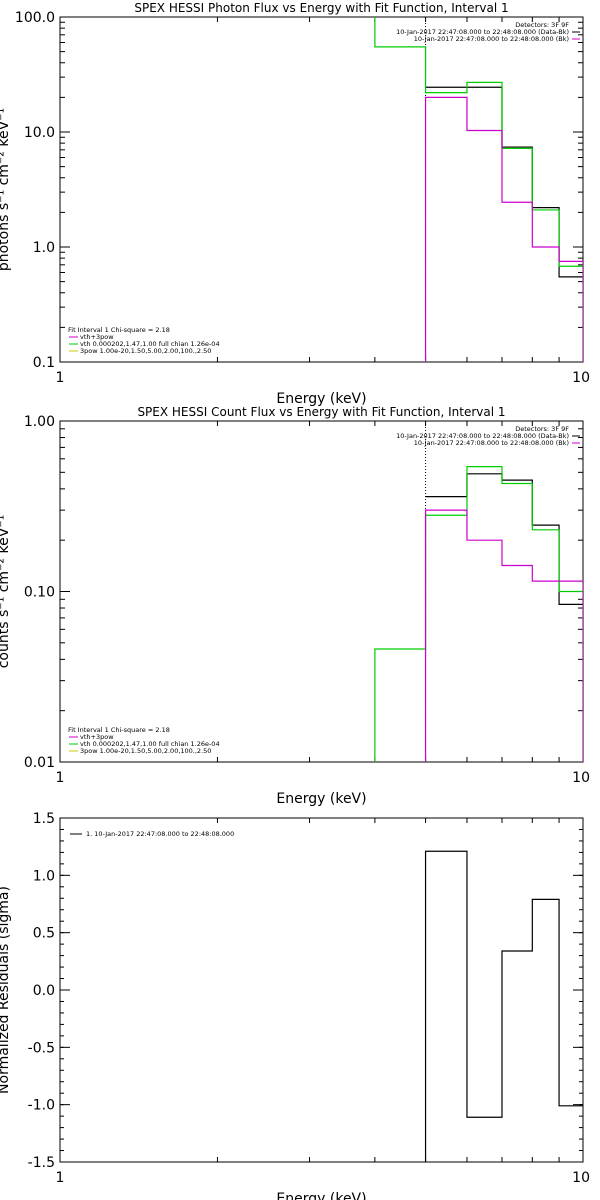 This screenshot has height=1200, width=600. What do you see at coordinates (44, 819) in the screenshot?
I see `y-tick-label: 1.5` at bounding box center [44, 819].